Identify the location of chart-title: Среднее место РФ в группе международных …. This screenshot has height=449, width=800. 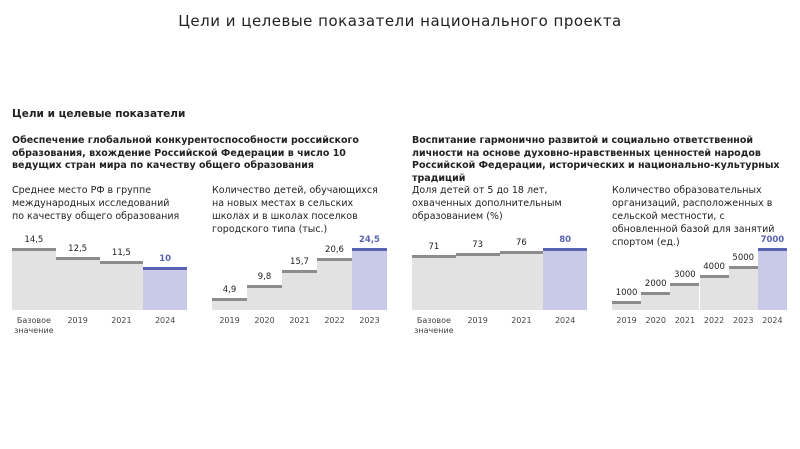
(96, 203).